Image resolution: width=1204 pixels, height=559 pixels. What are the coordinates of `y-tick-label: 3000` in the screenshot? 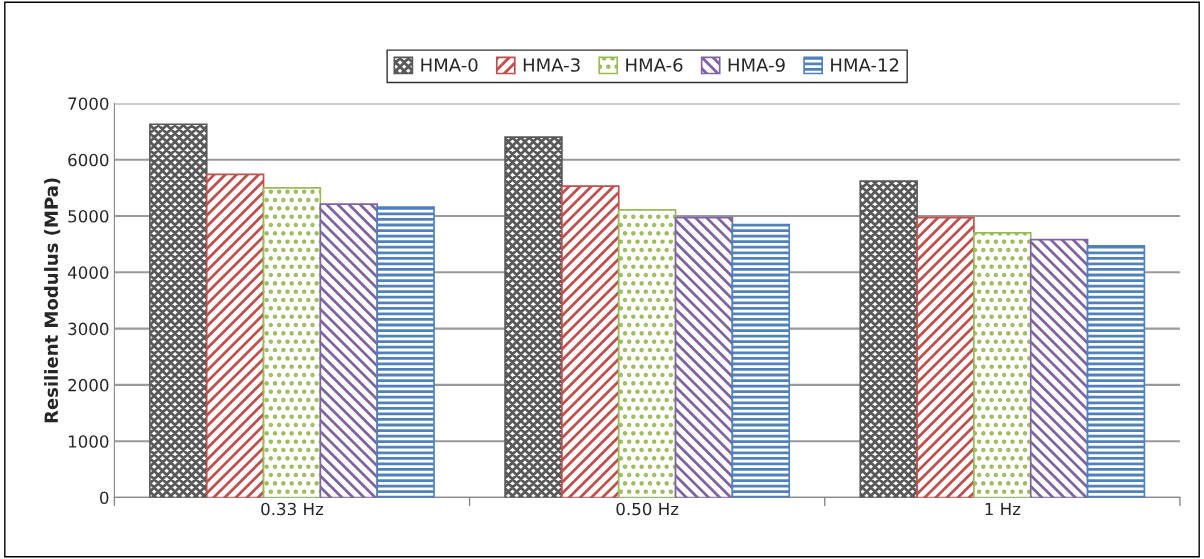 It's located at (88, 329).